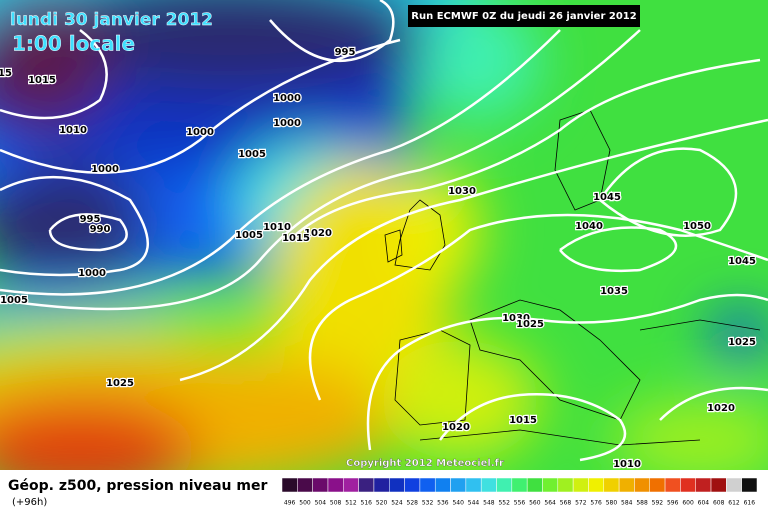 The image size is (768, 512). What do you see at coordinates (137, 486) in the screenshot?
I see `footer-title: Géop. z500, pression niveau mer` at bounding box center [137, 486].